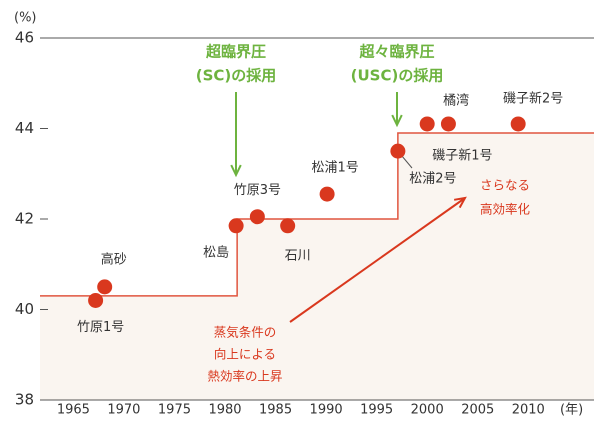 Image resolution: width=594 pixels, height=421 pixels. I want to click on x-unit: (年), so click(571, 410).